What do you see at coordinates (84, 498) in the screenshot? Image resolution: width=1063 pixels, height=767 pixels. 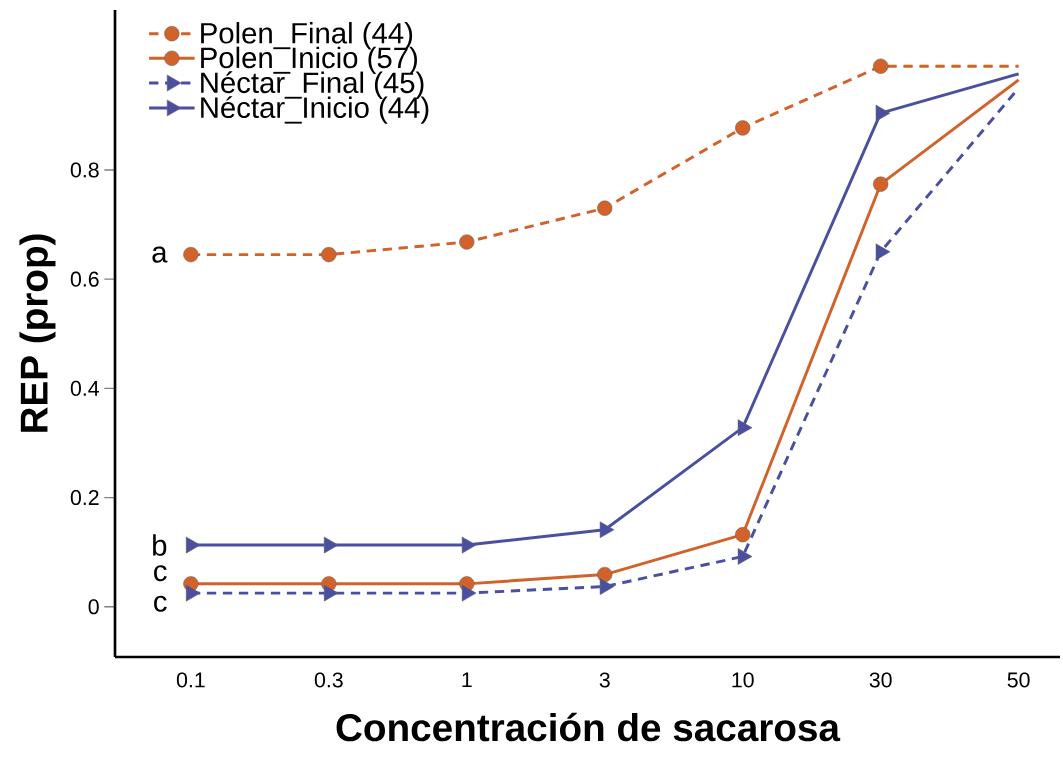 I see `y-tick-label: 0.2` at bounding box center [84, 498].